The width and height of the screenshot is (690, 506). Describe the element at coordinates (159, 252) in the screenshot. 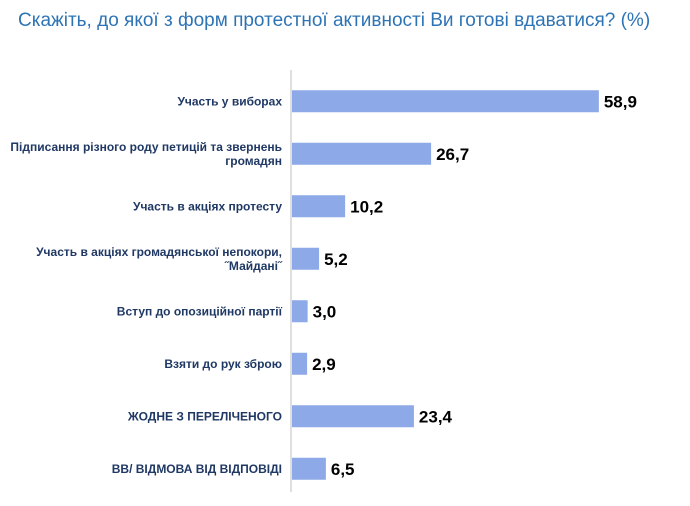

I see `category-label-line: Участь в акціях громадянської непокори,` at that location.